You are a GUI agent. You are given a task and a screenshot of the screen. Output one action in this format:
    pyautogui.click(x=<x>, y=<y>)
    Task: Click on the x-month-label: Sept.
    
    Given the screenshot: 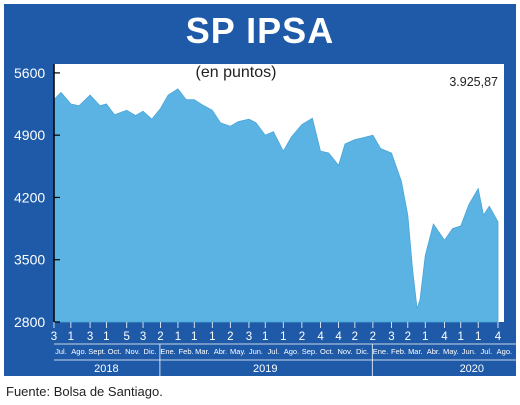 What is the action you would take?
    pyautogui.click(x=97, y=351)
    